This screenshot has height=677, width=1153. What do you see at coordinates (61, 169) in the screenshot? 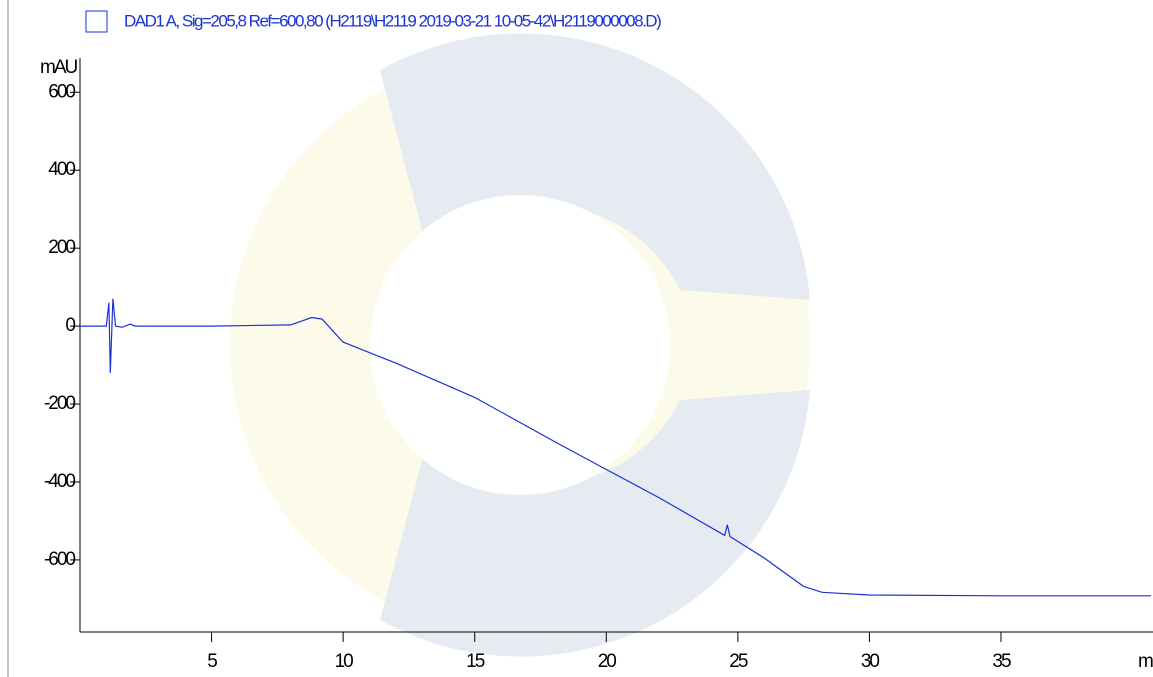
I see `y-tick-label: 400` at bounding box center [61, 169].